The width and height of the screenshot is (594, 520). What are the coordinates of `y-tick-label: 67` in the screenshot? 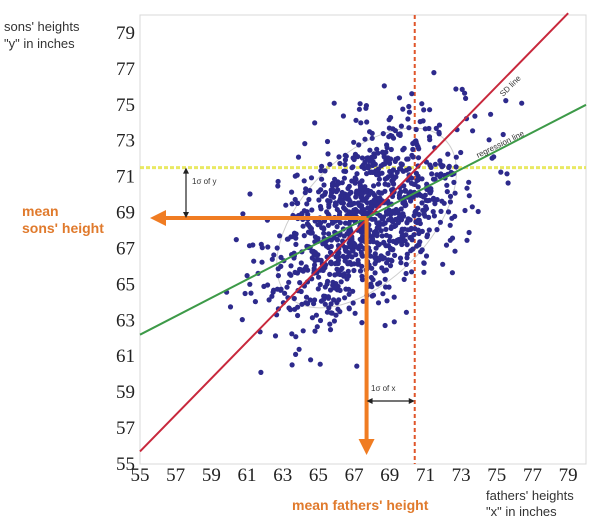 It's located at (125, 248).